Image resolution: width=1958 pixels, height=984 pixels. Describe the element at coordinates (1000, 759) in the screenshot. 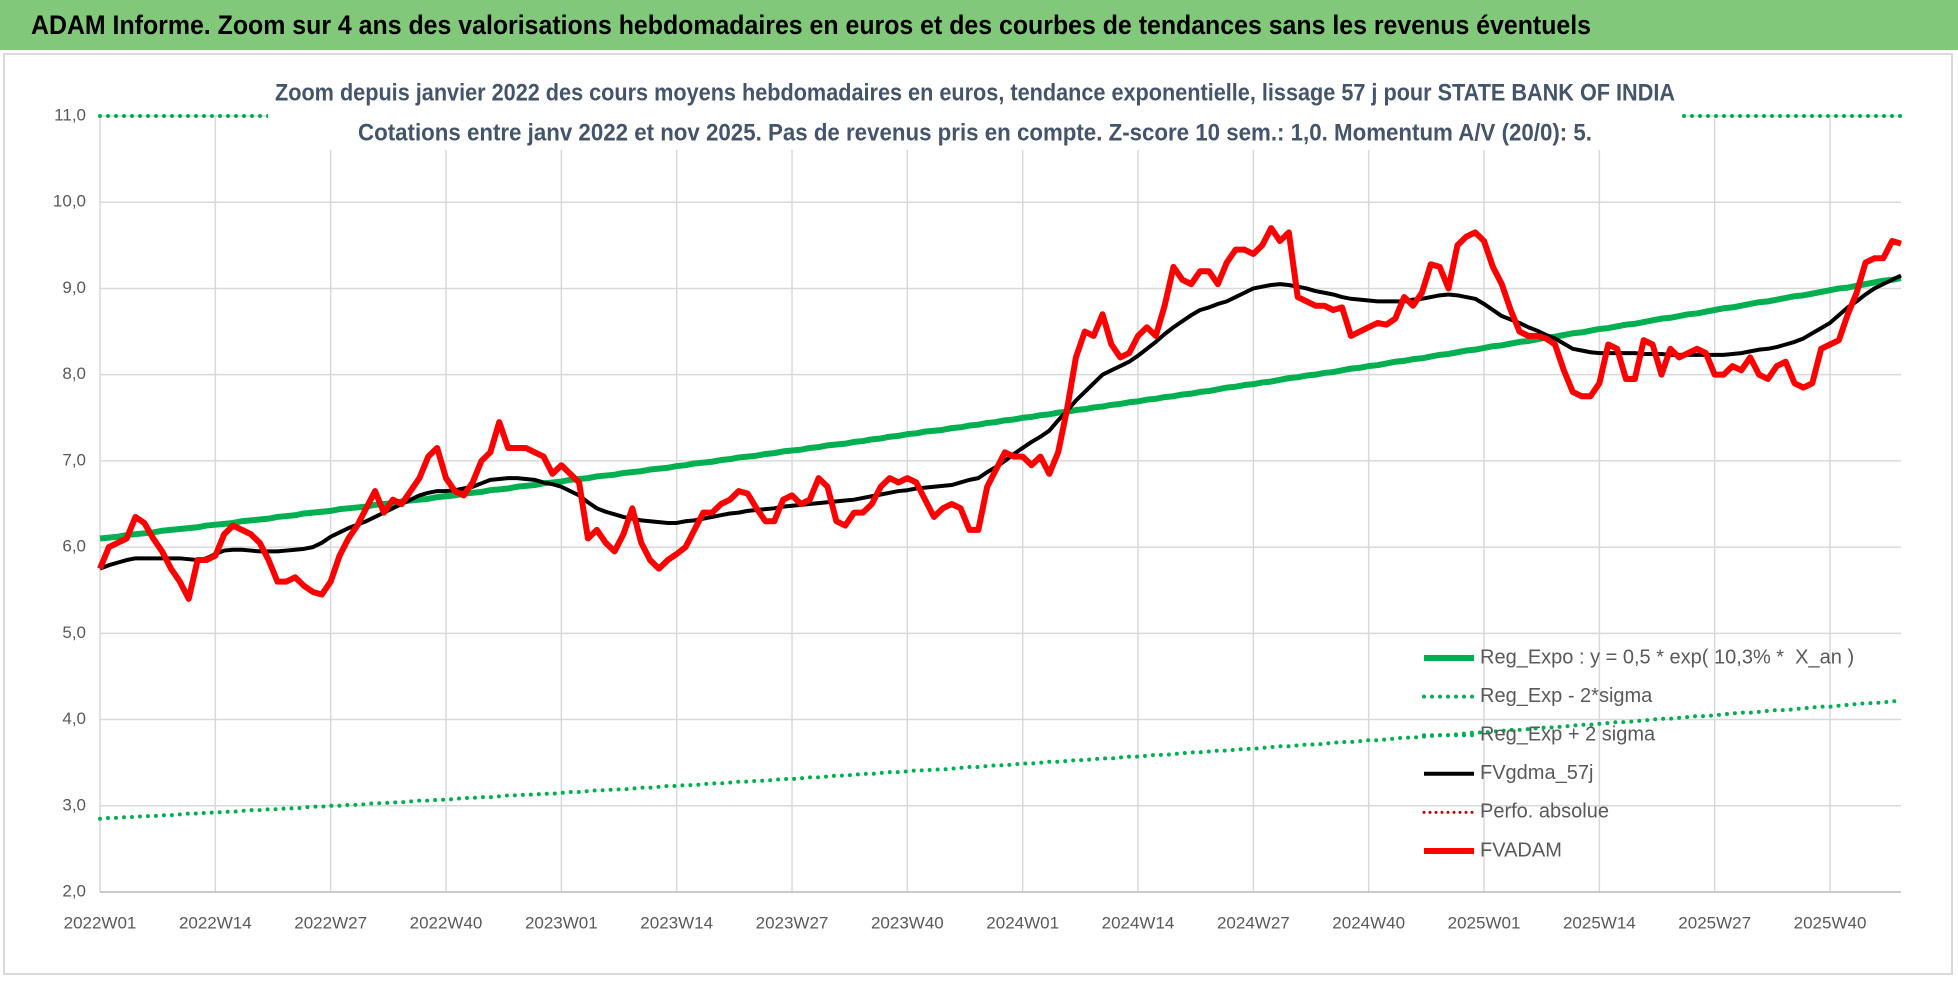

I see `series-line` at that location.